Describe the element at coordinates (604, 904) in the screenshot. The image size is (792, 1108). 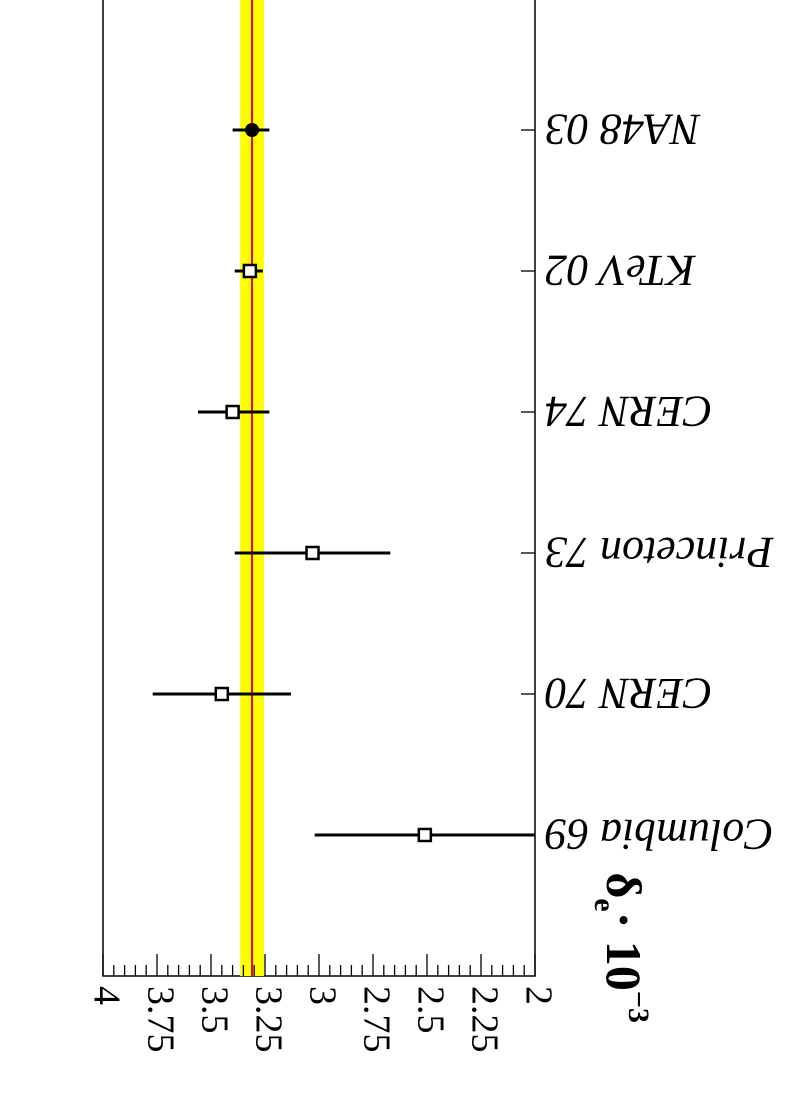
I see `x-axis-subscript: e` at that location.